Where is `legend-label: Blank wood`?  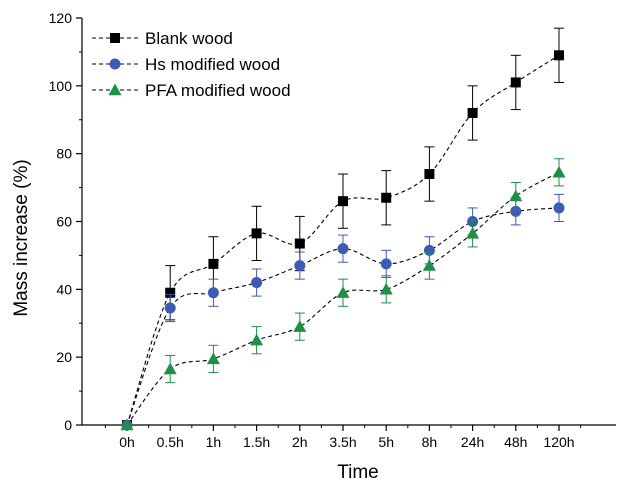
legend-label: Blank wood is located at coordinates (189, 38).